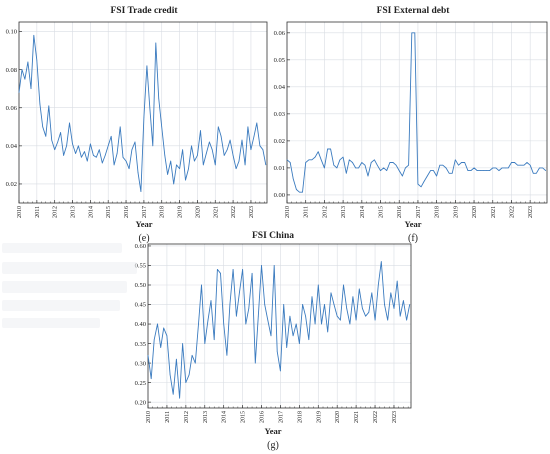 The image size is (550, 454). What do you see at coordinates (279, 168) in the screenshot?
I see `y-tick-label: 0.01` at bounding box center [279, 168].